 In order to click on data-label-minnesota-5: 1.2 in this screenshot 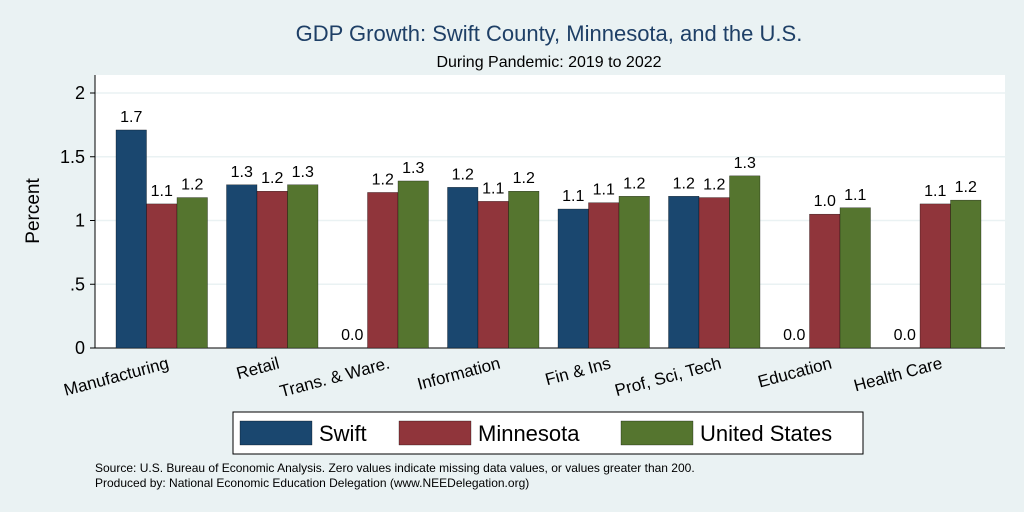, I will do `click(714, 185)`.